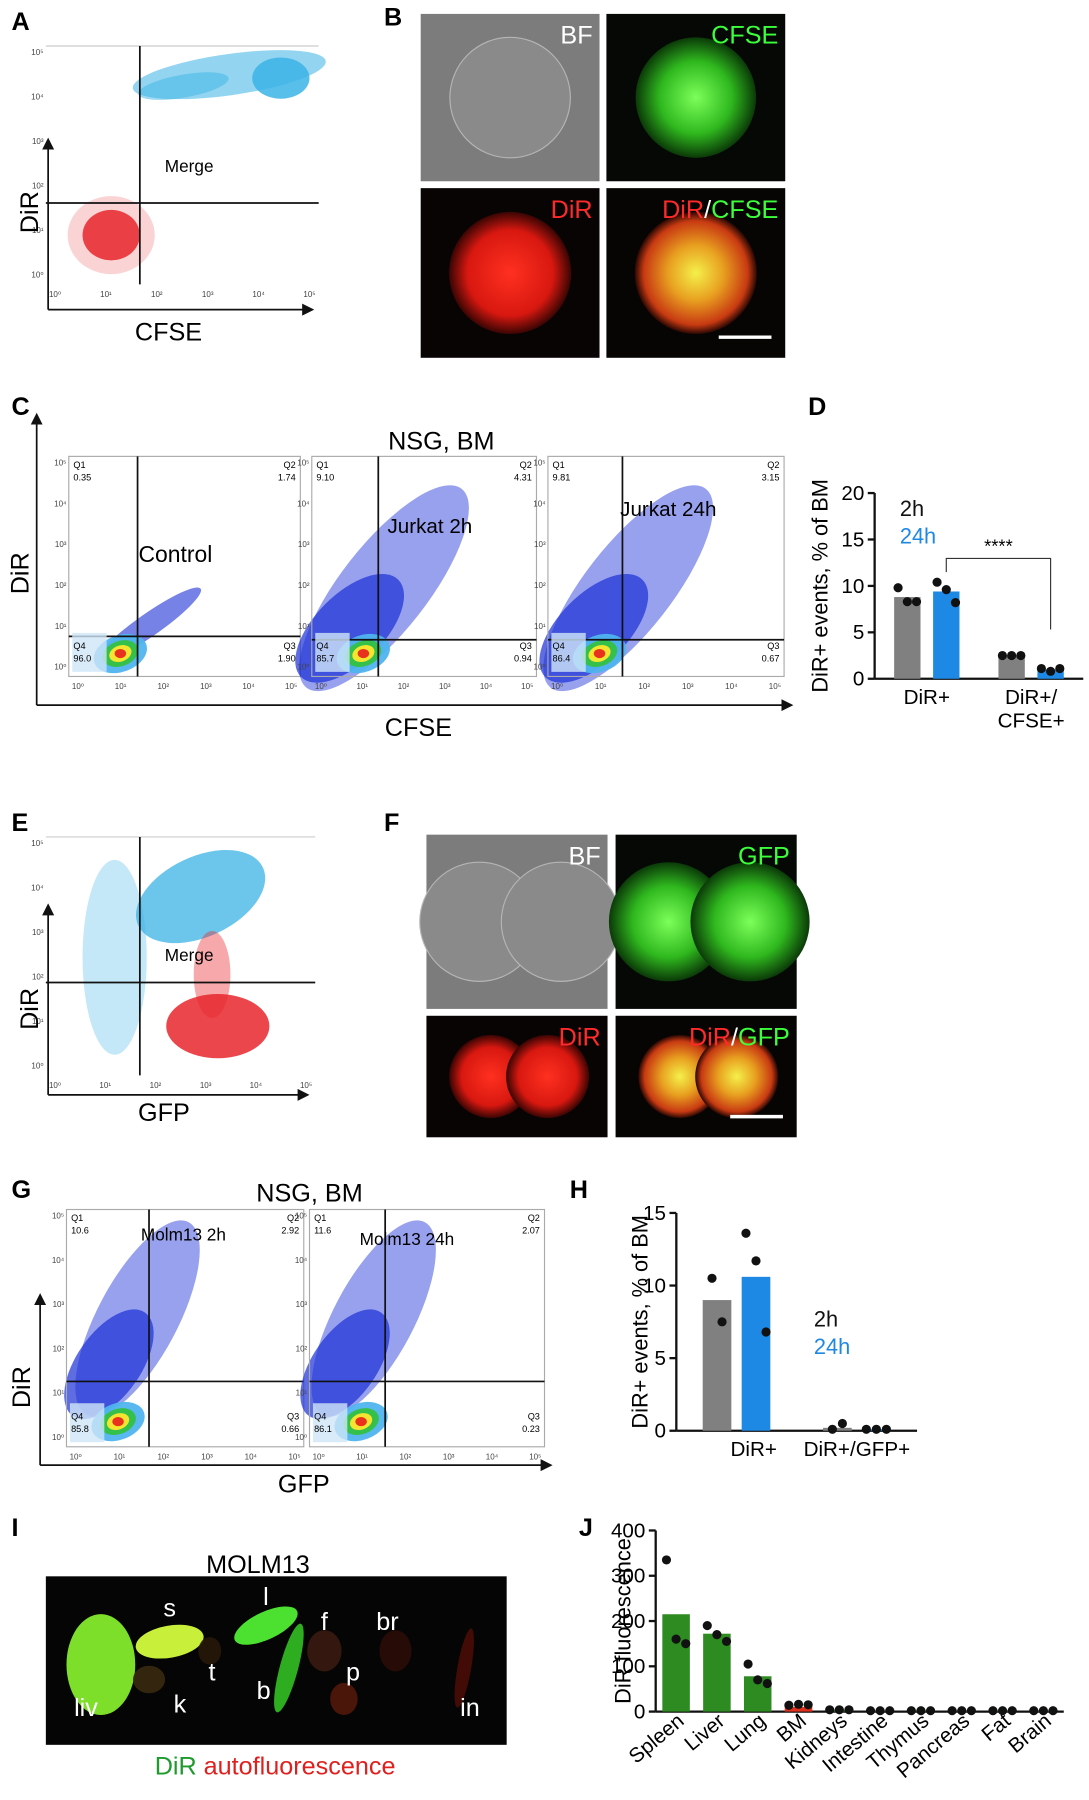 Image resolution: width=1089 pixels, height=1800 pixels. What do you see at coordinates (323, 1429) in the screenshot?
I see `quadrant-value: 86.1` at bounding box center [323, 1429].